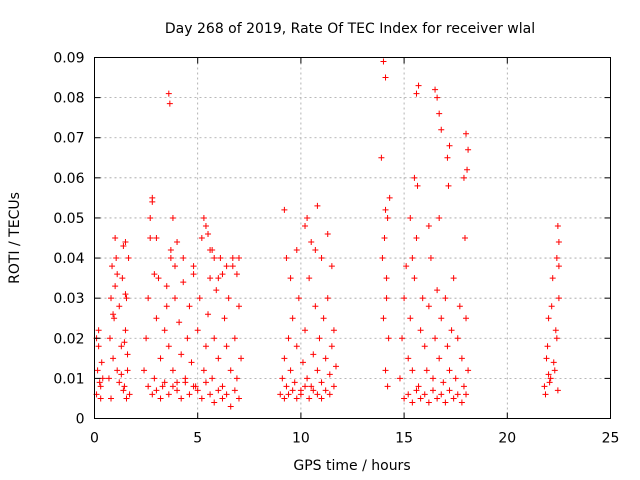 The width and height of the screenshot is (640, 480). What do you see at coordinates (354, 439) in the screenshot?
I see `x-tick-labels: 0 5 10 15 20 25` at bounding box center [354, 439].